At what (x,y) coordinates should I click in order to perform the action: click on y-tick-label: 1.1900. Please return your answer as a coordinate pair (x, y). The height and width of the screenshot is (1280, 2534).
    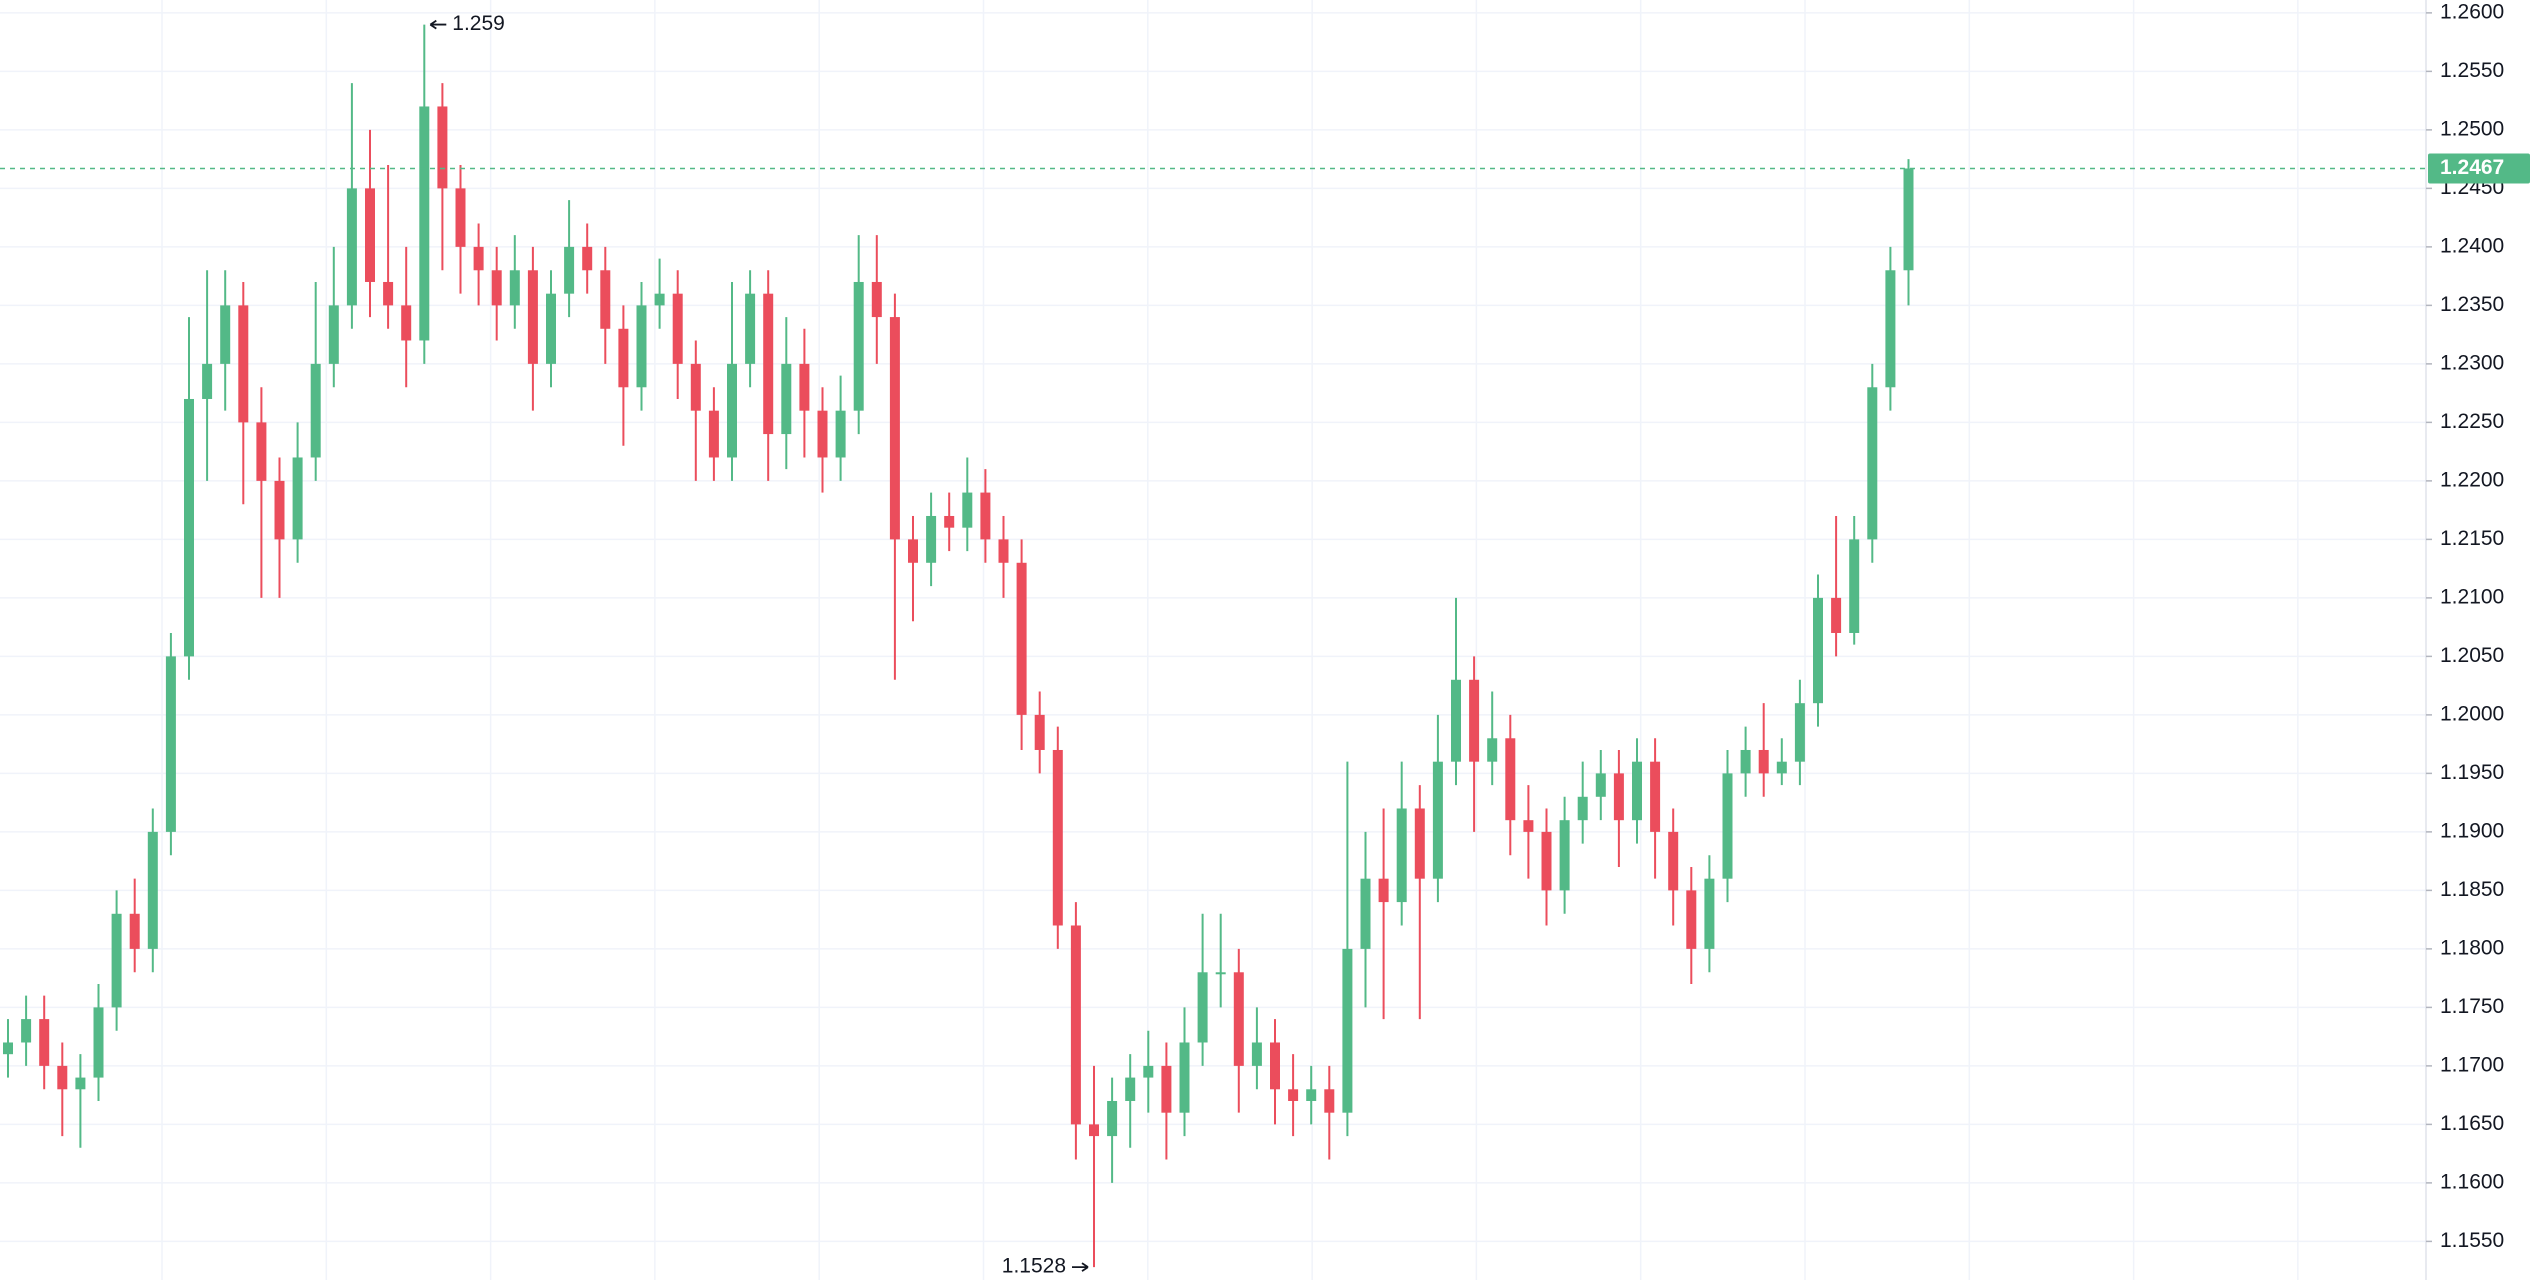
    Looking at the image, I should click on (2472, 830).